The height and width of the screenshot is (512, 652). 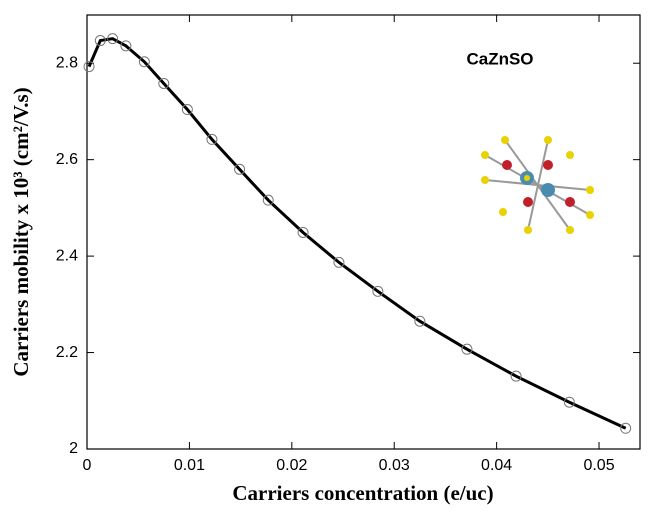 What do you see at coordinates (67, 159) in the screenshot?
I see `y-tick-label: 2.6` at bounding box center [67, 159].